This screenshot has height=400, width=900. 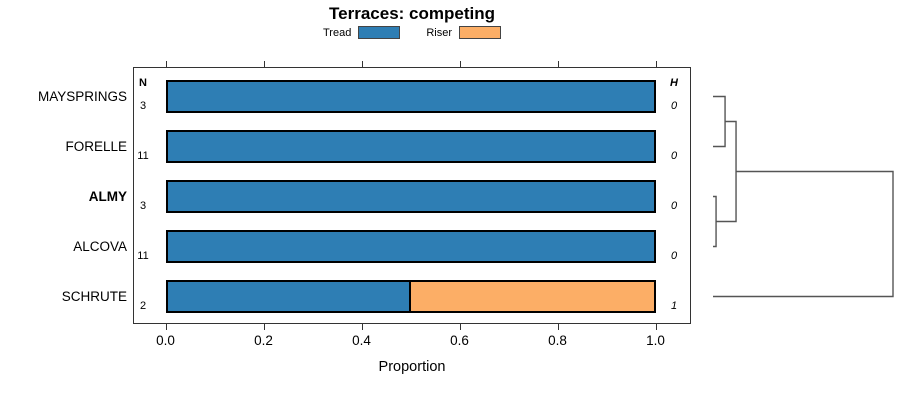 I want to click on bar-segment-riser, so click(x=532, y=296).